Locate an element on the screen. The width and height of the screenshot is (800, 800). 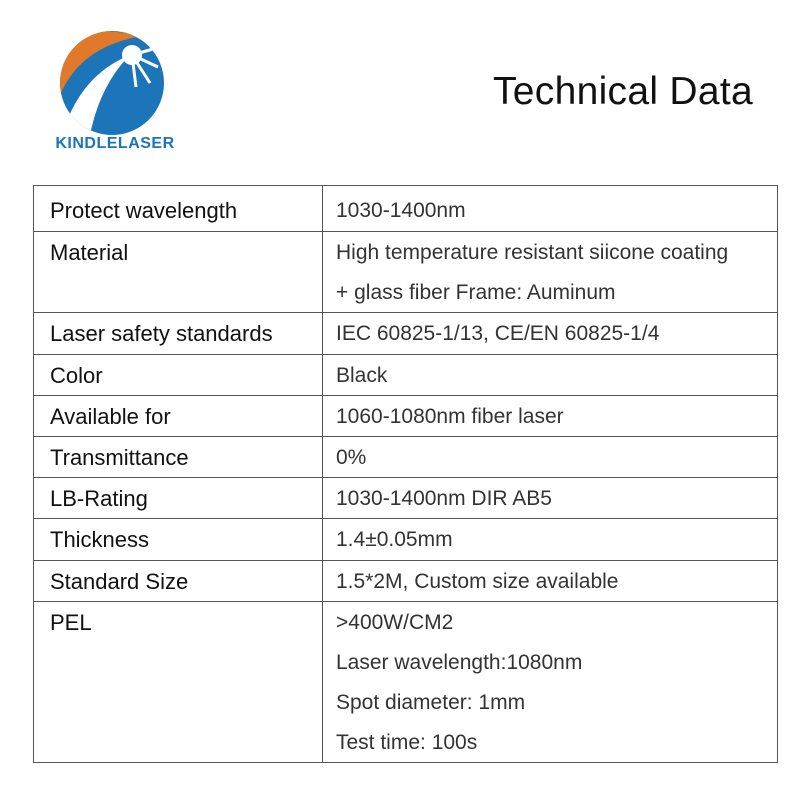
label-cell: Available for is located at coordinates (178, 415).